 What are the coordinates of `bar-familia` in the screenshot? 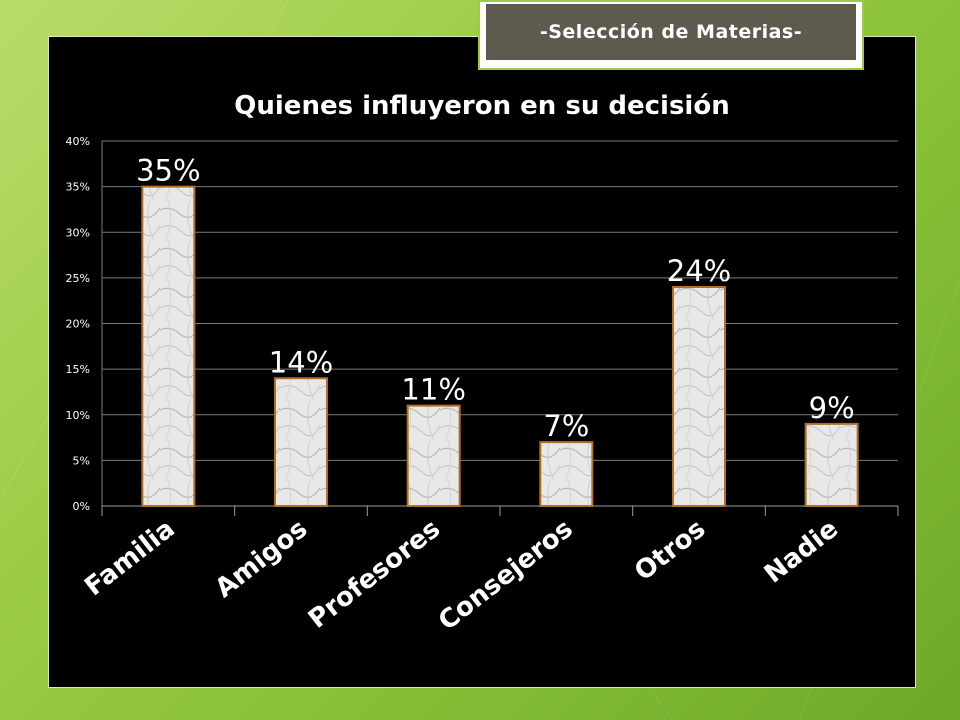 It's located at (168, 346).